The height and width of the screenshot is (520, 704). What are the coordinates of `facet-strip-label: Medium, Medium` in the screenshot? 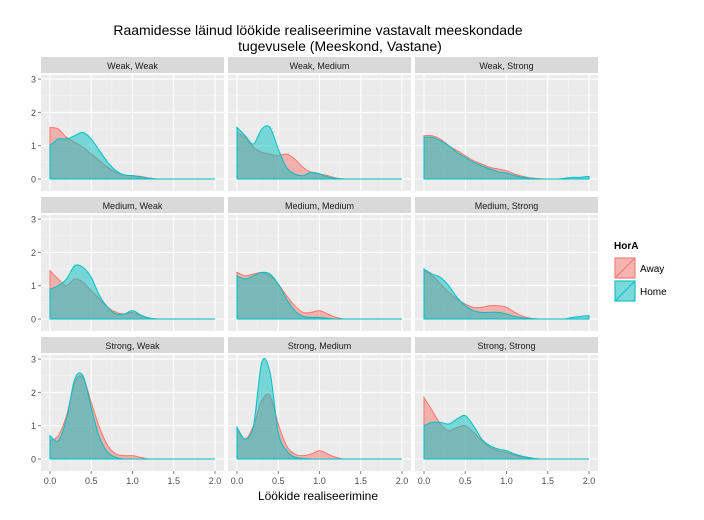 It's located at (319, 206).